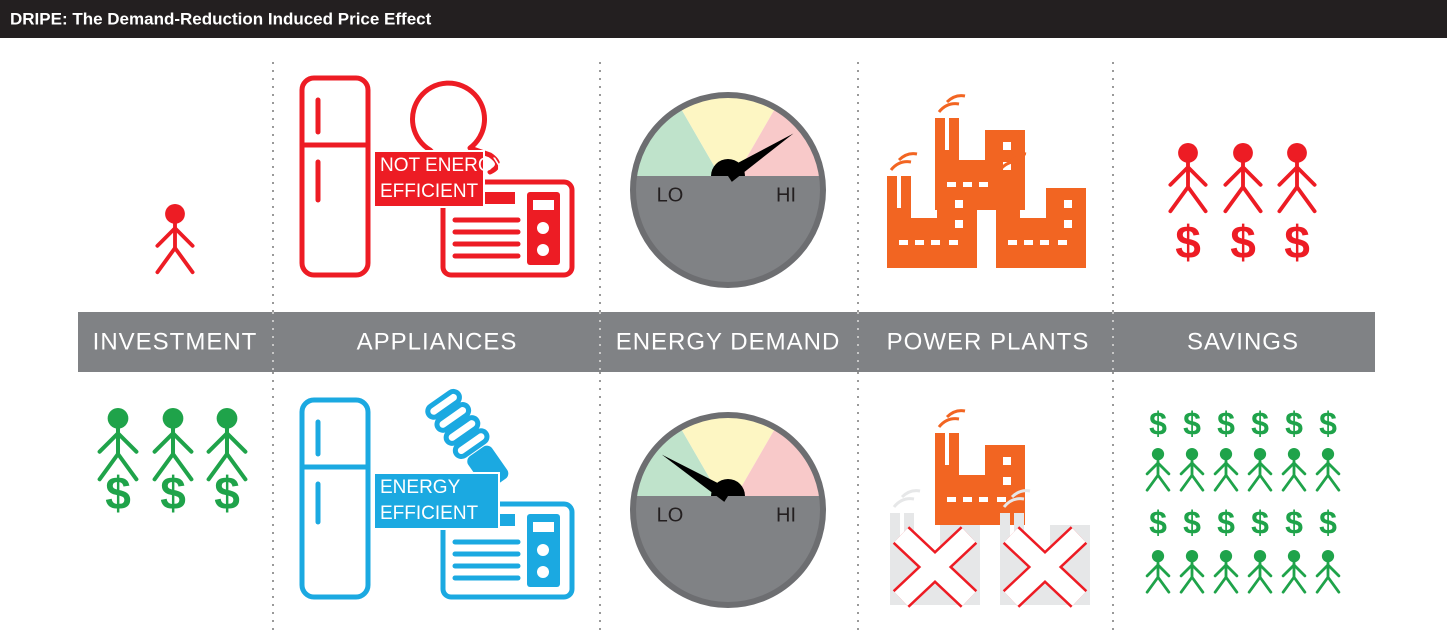  What do you see at coordinates (443, 165) in the screenshot?
I see `efficiency-tag-text: NOT ENERGY` at bounding box center [443, 165].